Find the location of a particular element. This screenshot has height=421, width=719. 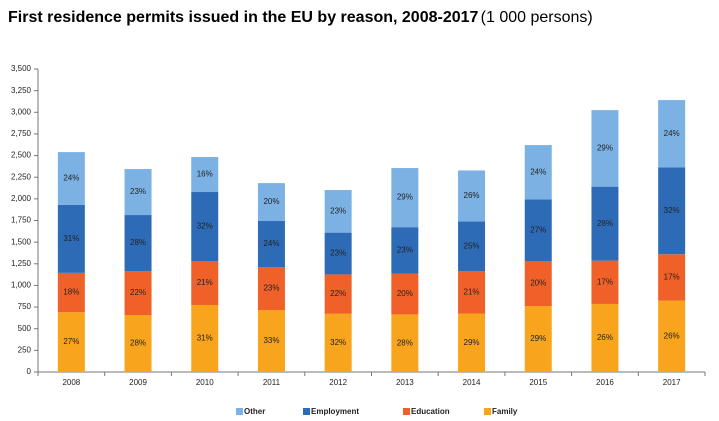

y-tick-label: 2,000 is located at coordinates (21, 198).